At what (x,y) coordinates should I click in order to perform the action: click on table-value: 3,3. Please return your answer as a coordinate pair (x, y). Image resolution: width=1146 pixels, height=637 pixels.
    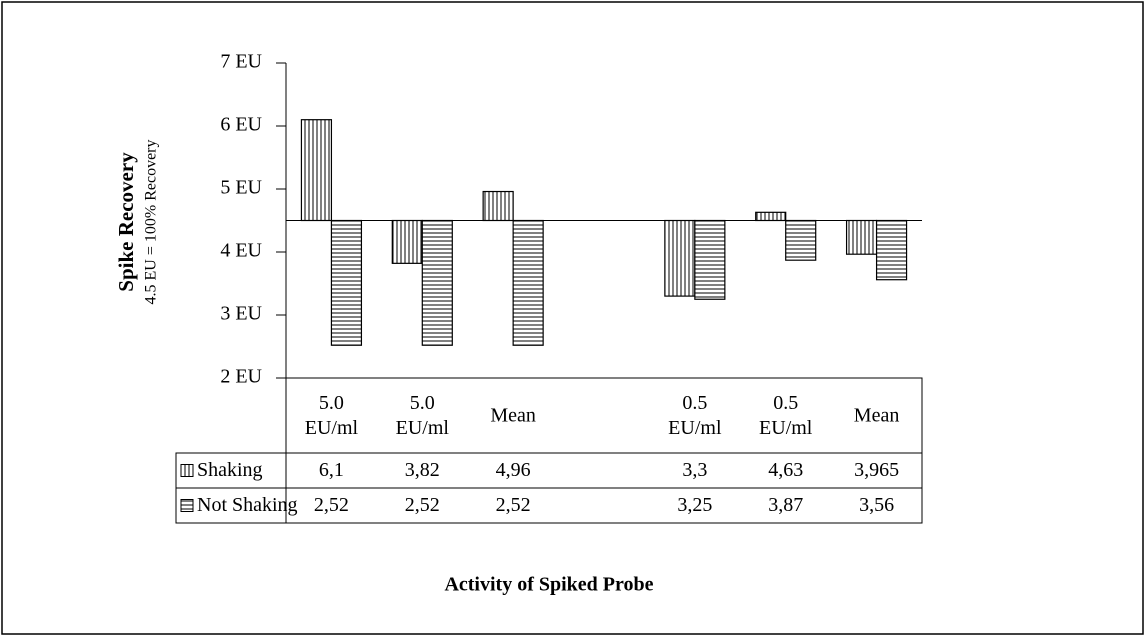
    Looking at the image, I should click on (694, 470).